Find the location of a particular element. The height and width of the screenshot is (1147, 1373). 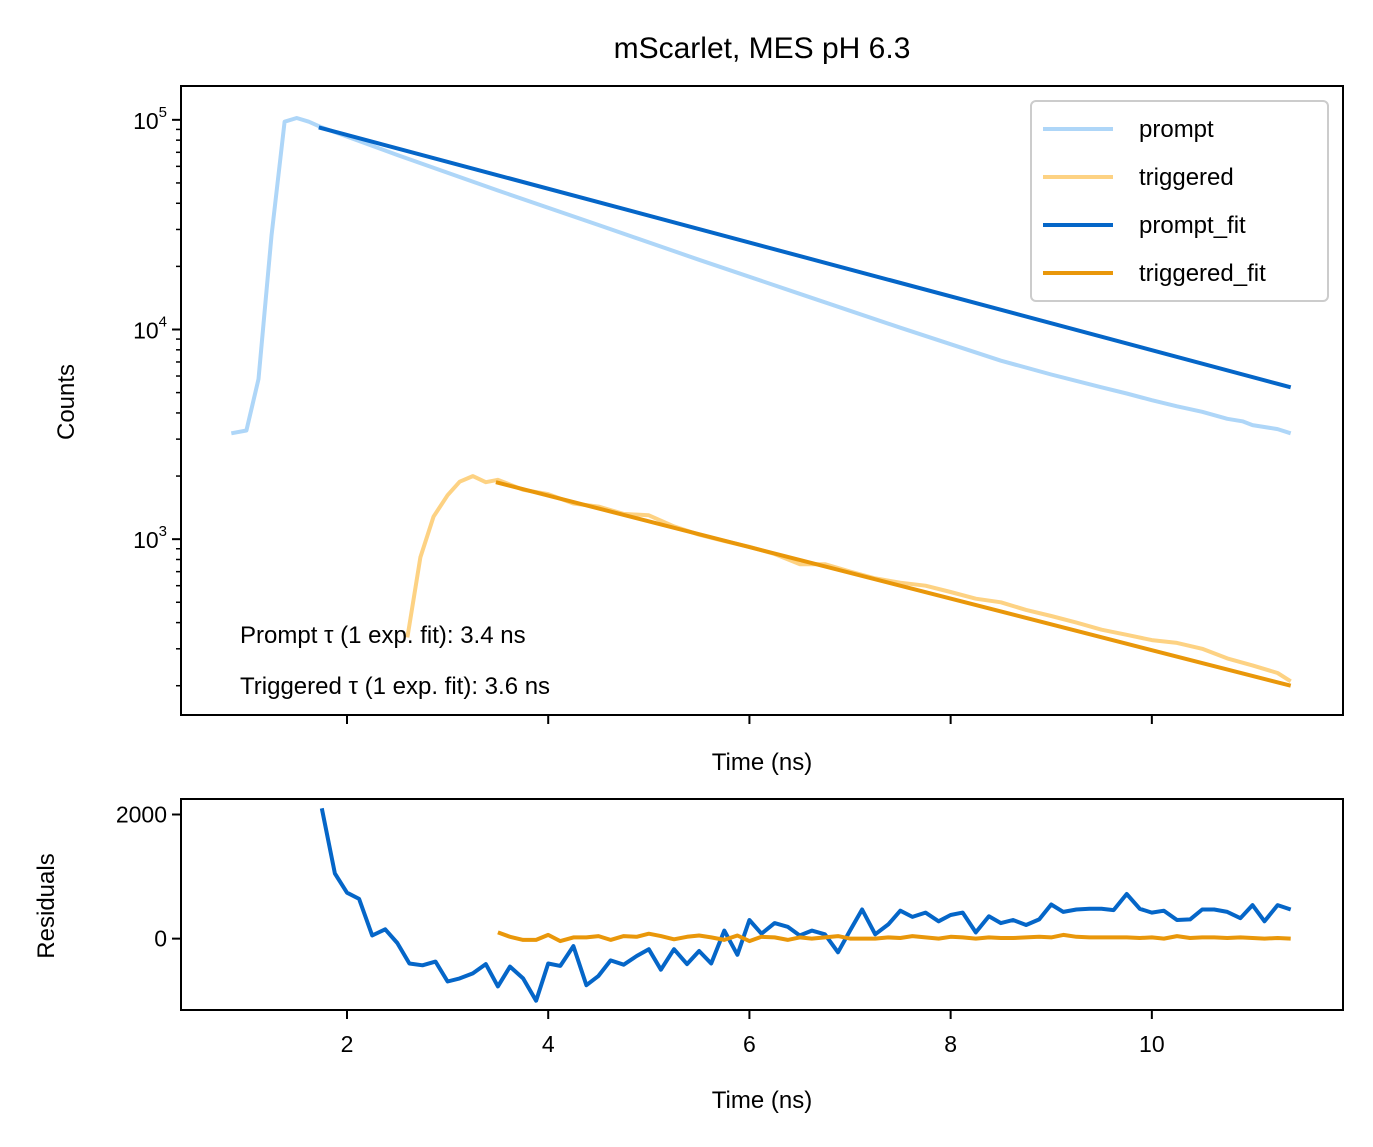

residual-y-axis-label: Residuals is located at coordinates (46, 905).